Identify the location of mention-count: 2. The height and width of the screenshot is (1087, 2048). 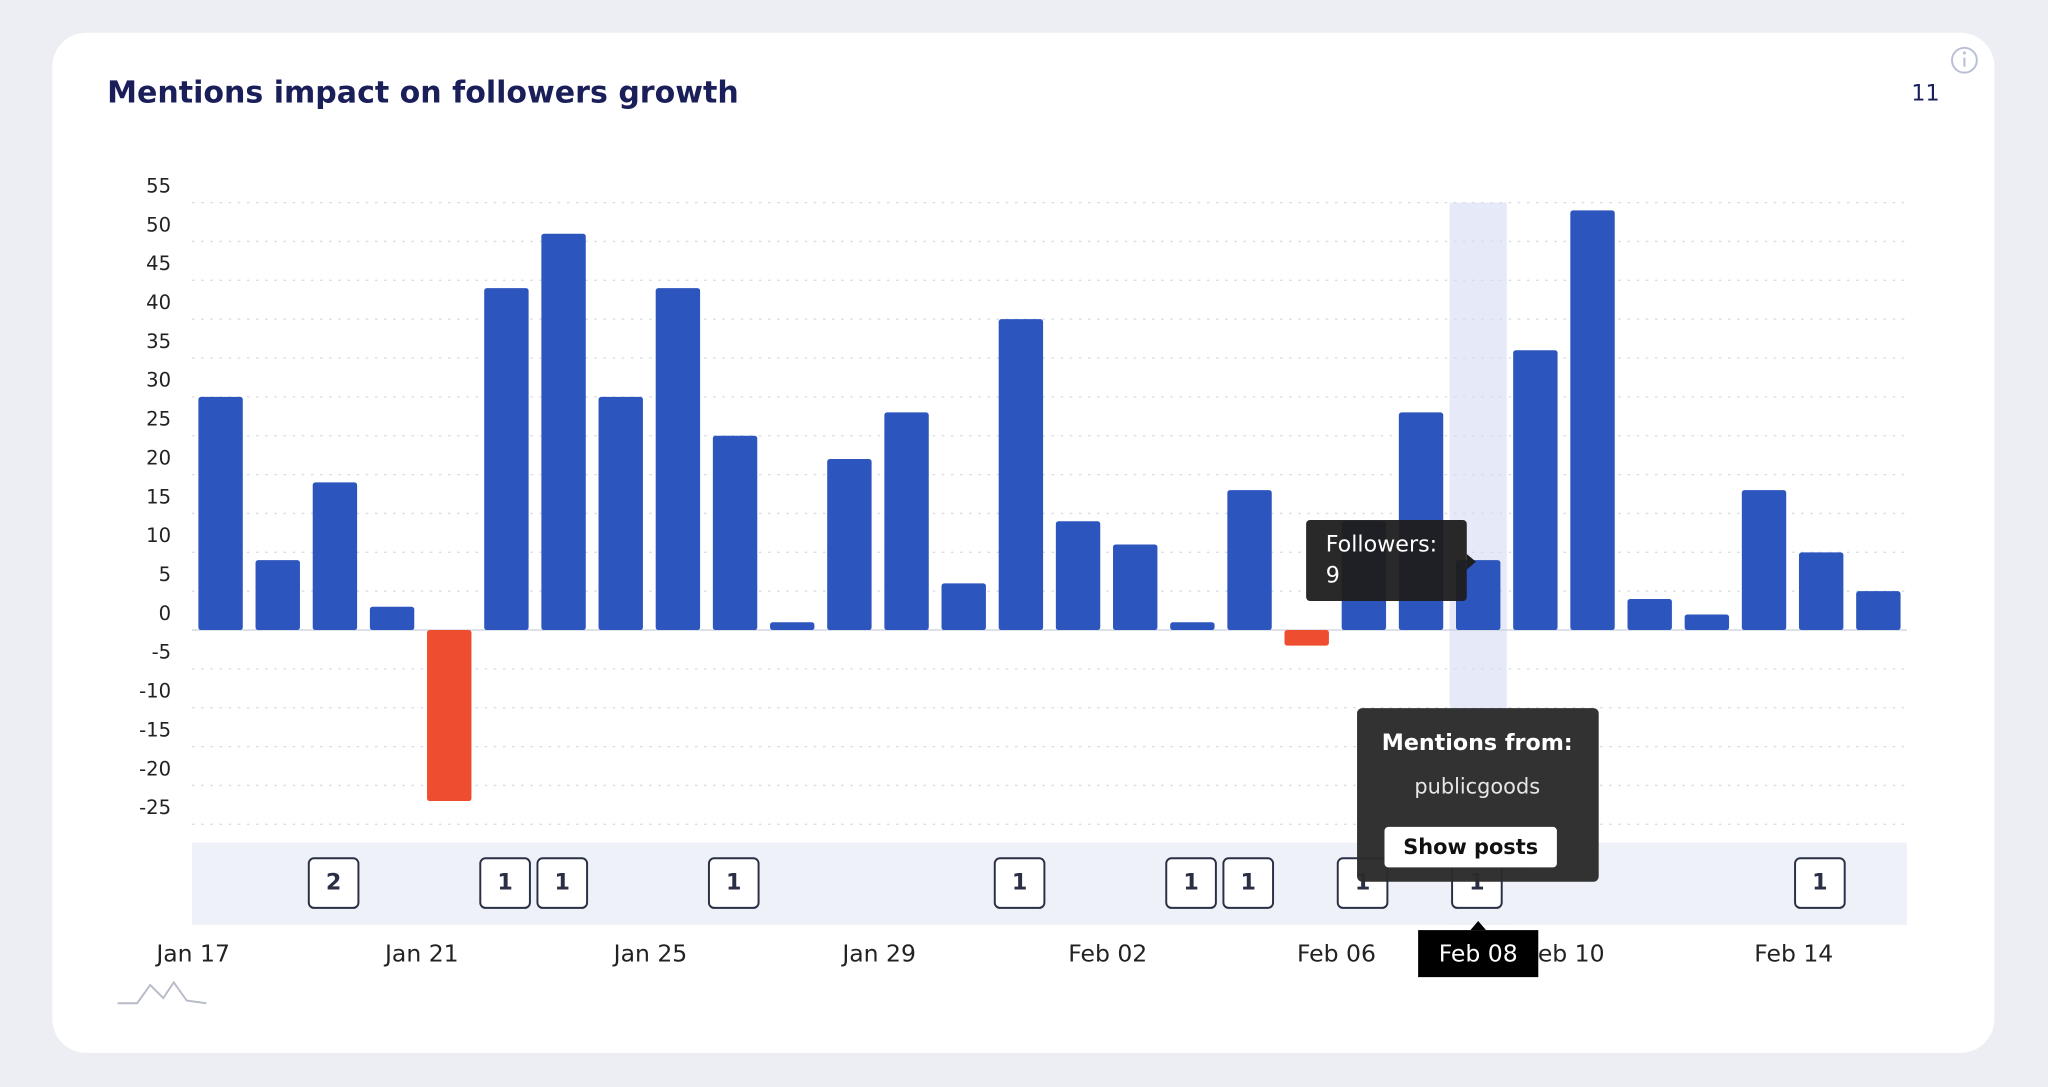
(333, 883).